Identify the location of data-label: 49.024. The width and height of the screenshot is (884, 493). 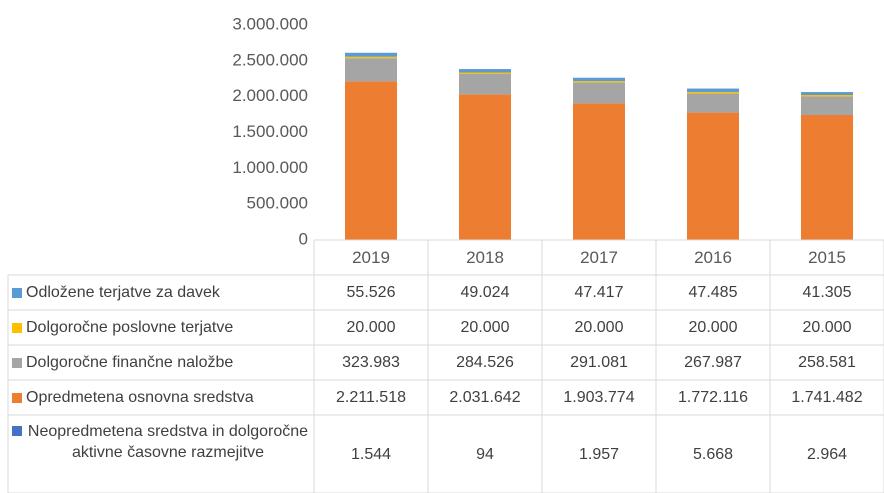
(485, 292).